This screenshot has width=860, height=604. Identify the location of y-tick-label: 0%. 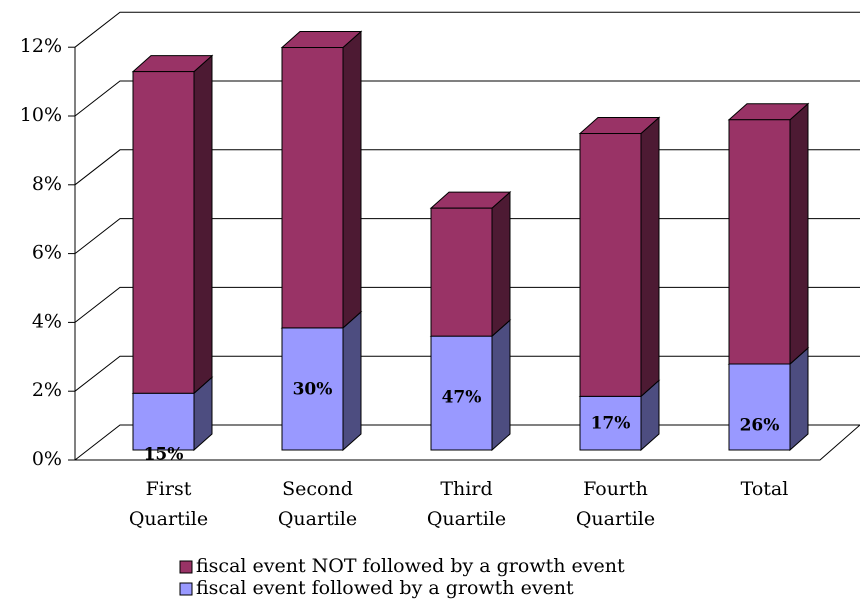
(47, 459).